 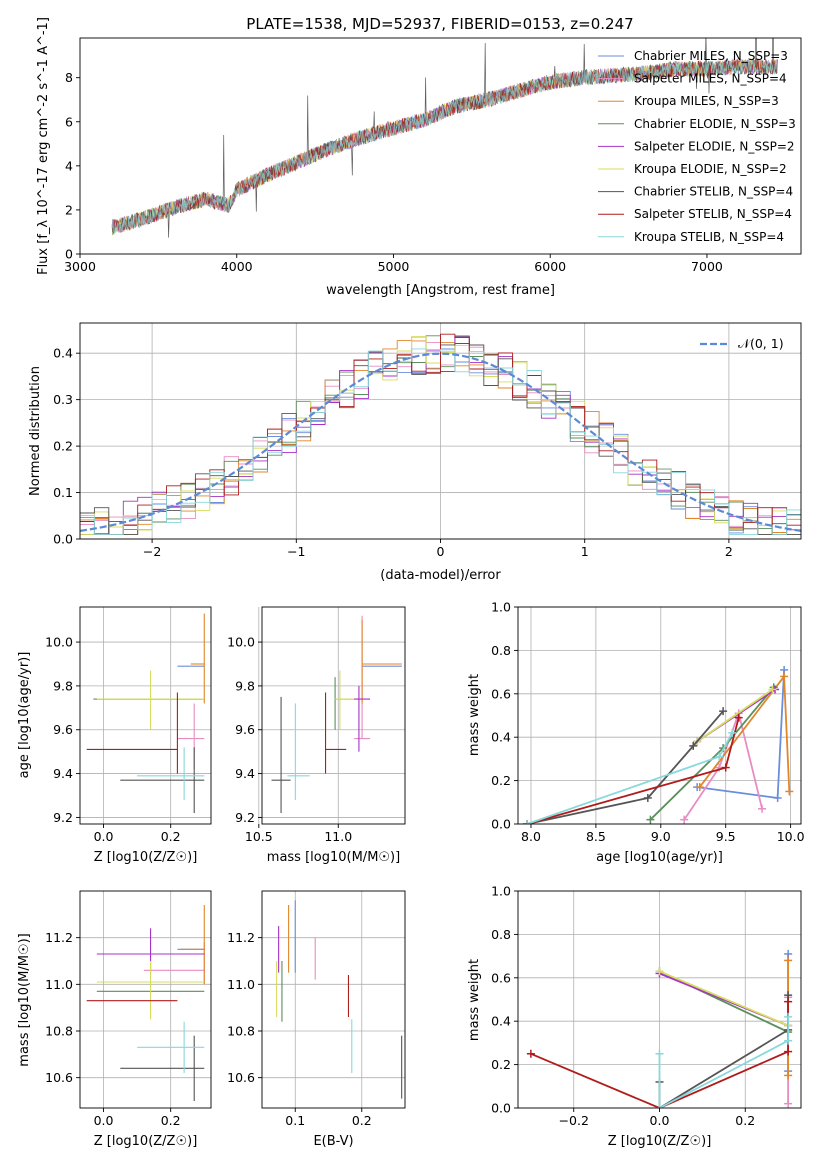 What do you see at coordinates (394, 266) in the screenshot?
I see `x-tick-label: 5000` at bounding box center [394, 266].